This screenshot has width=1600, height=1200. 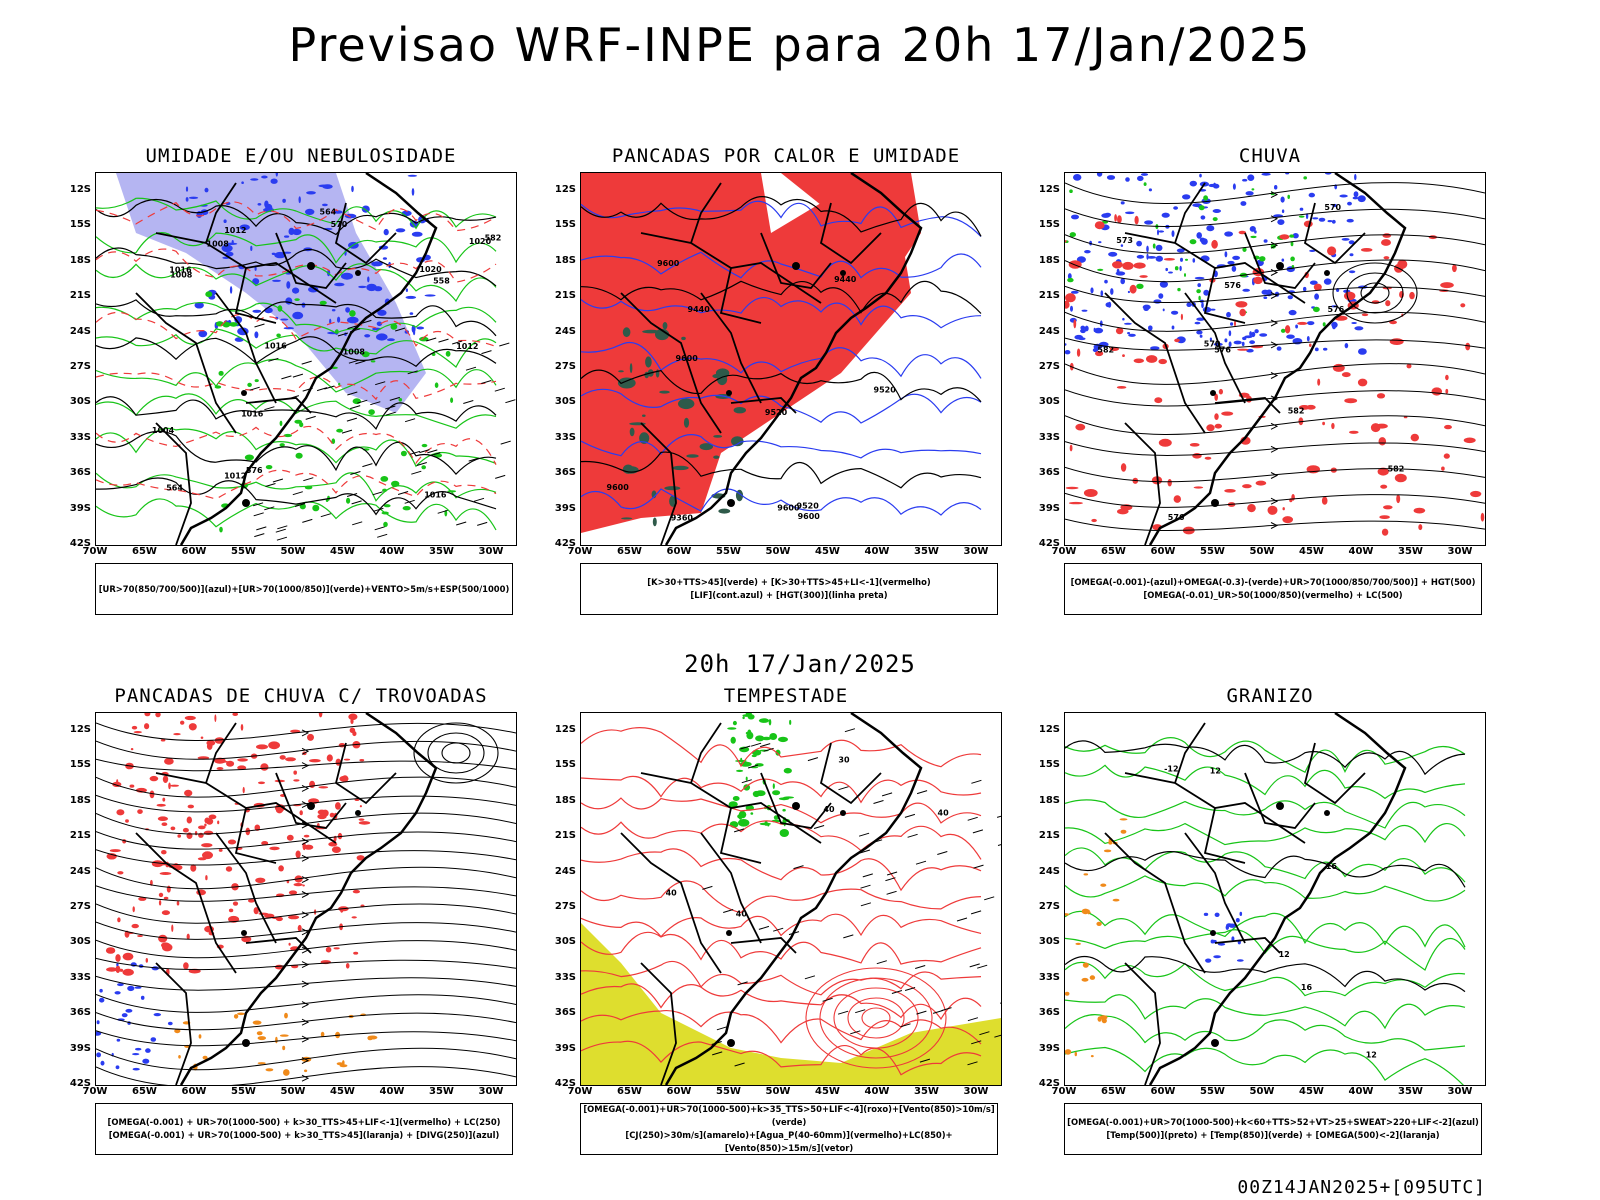 I want to click on lake, so click(x=246, y=1043).